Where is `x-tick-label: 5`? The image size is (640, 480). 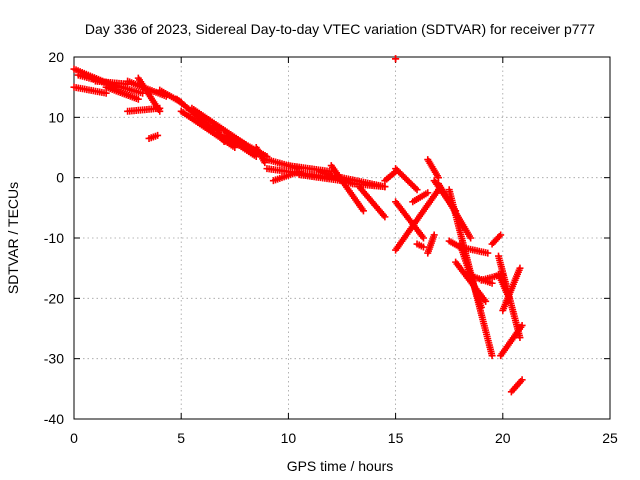
x-tick-label: 5 is located at coordinates (181, 438).